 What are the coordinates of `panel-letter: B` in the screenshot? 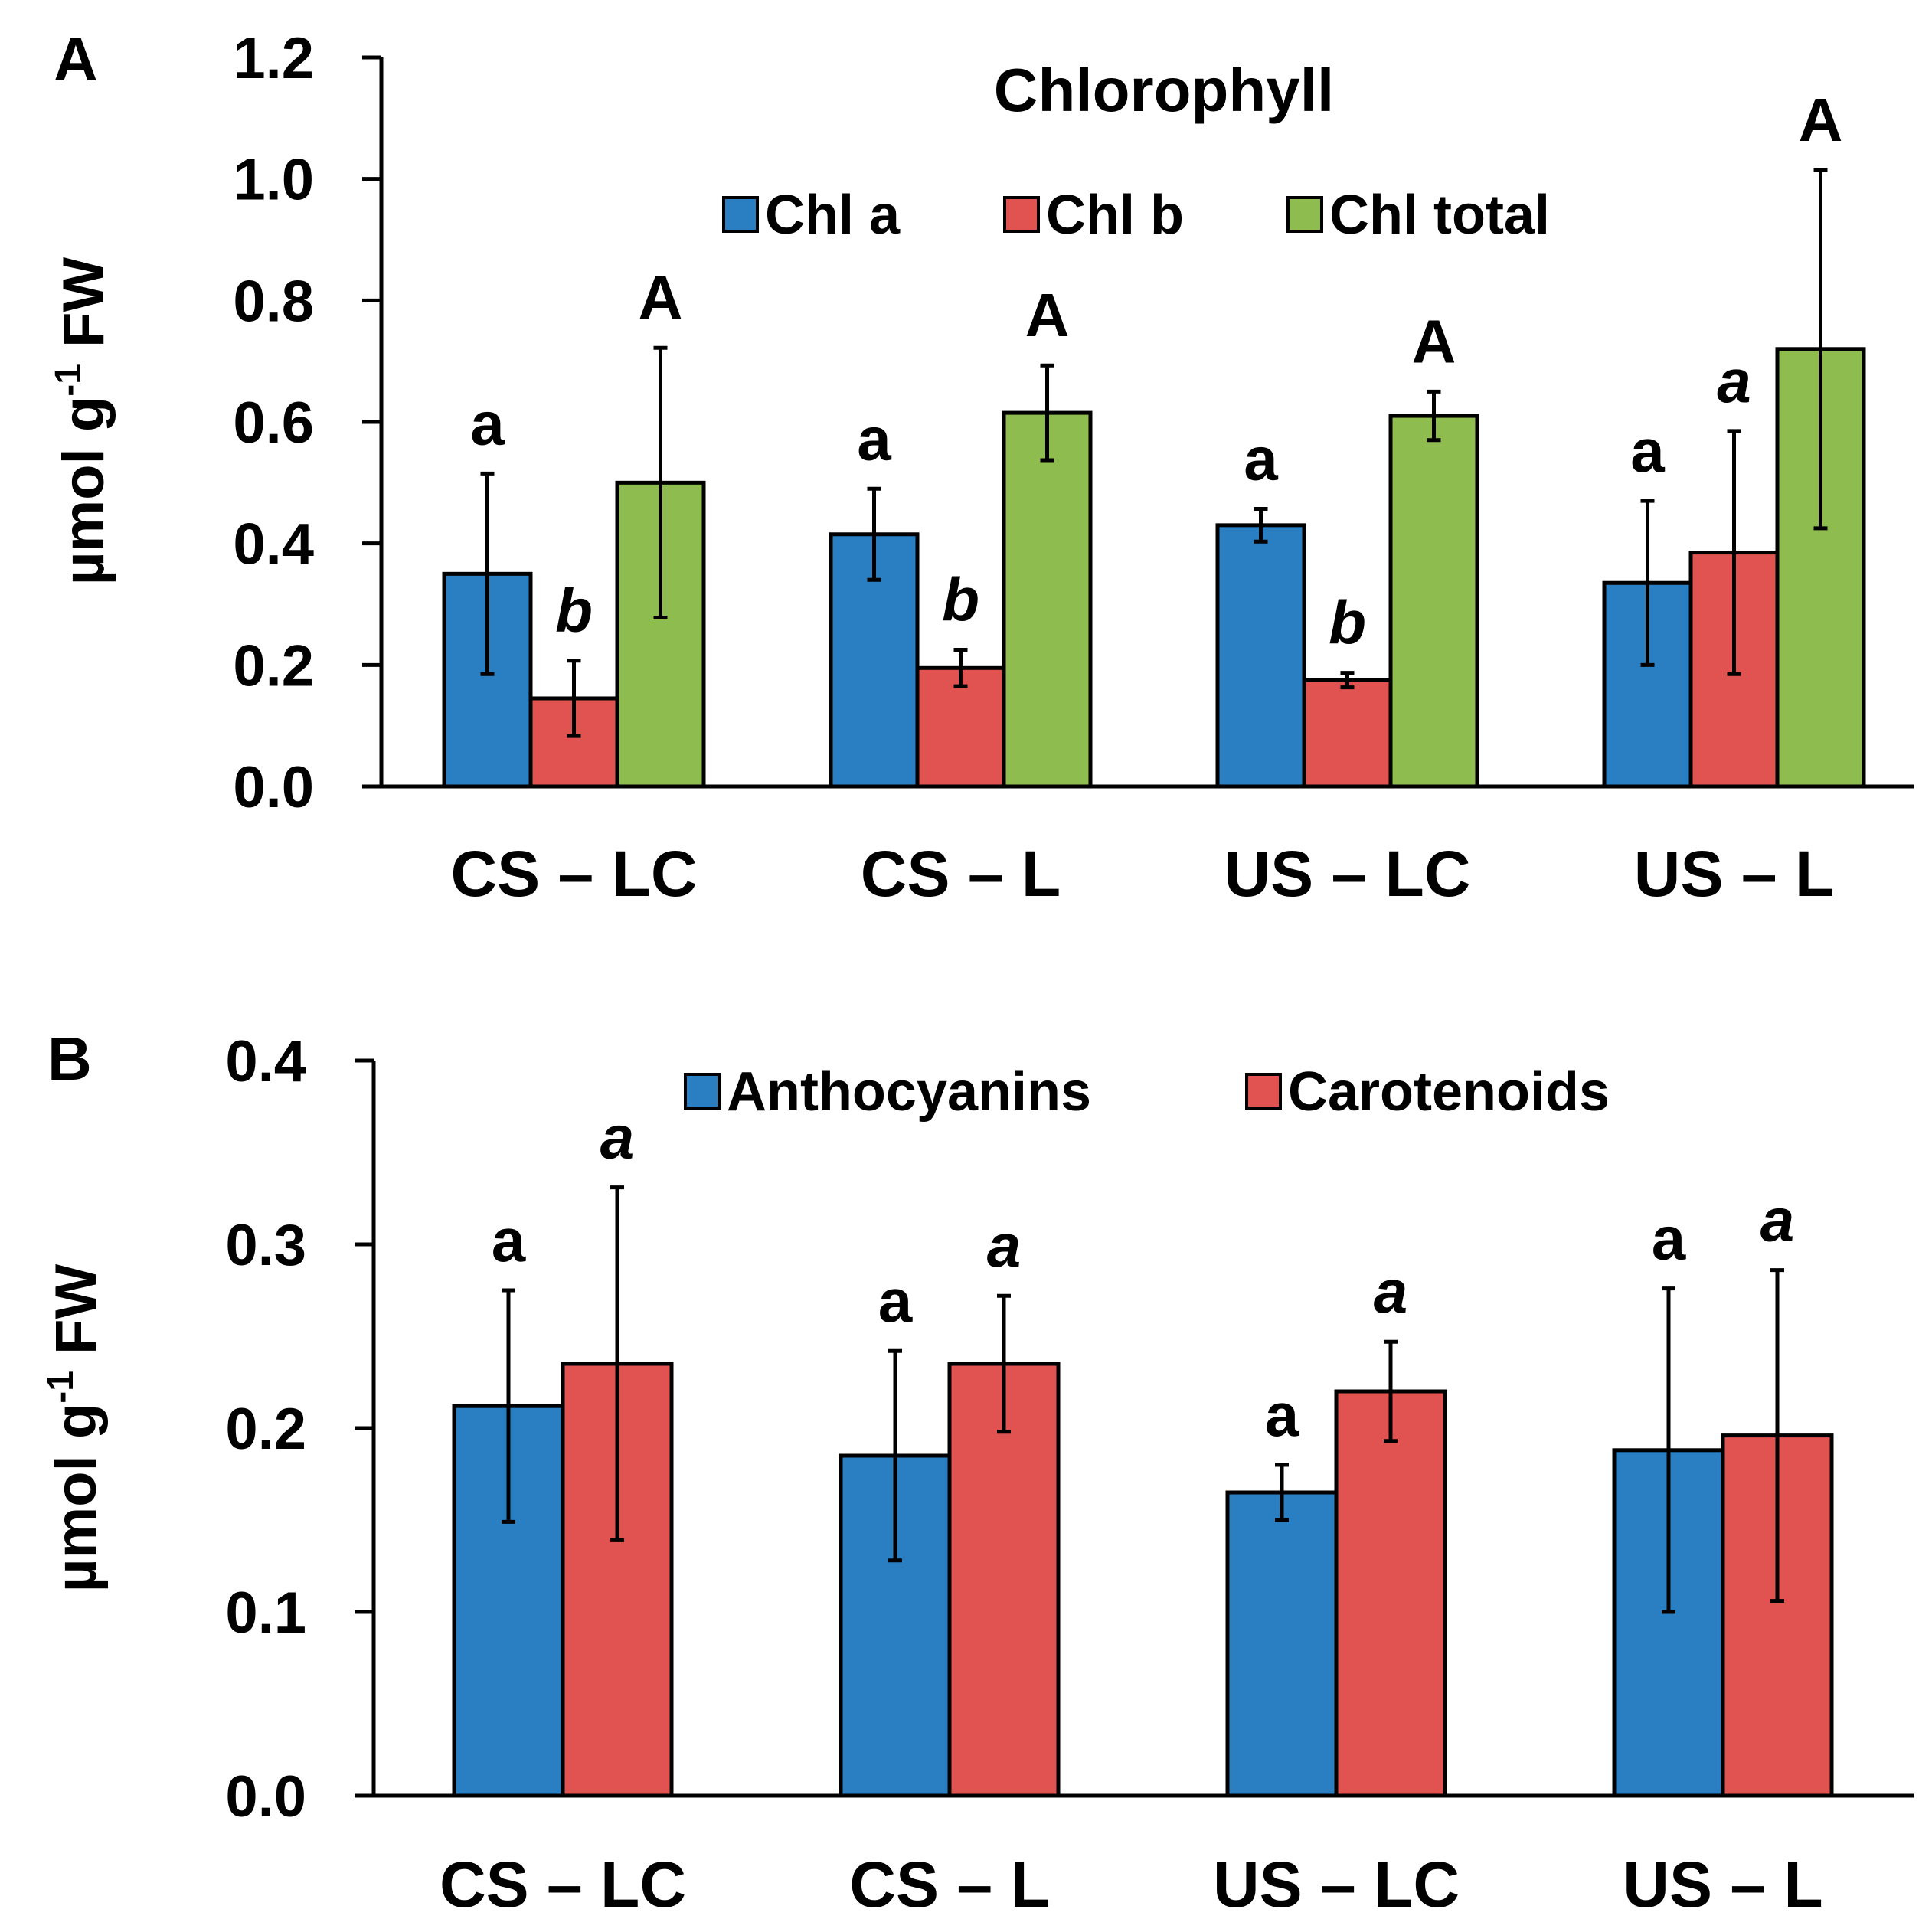 It's located at (69, 1059).